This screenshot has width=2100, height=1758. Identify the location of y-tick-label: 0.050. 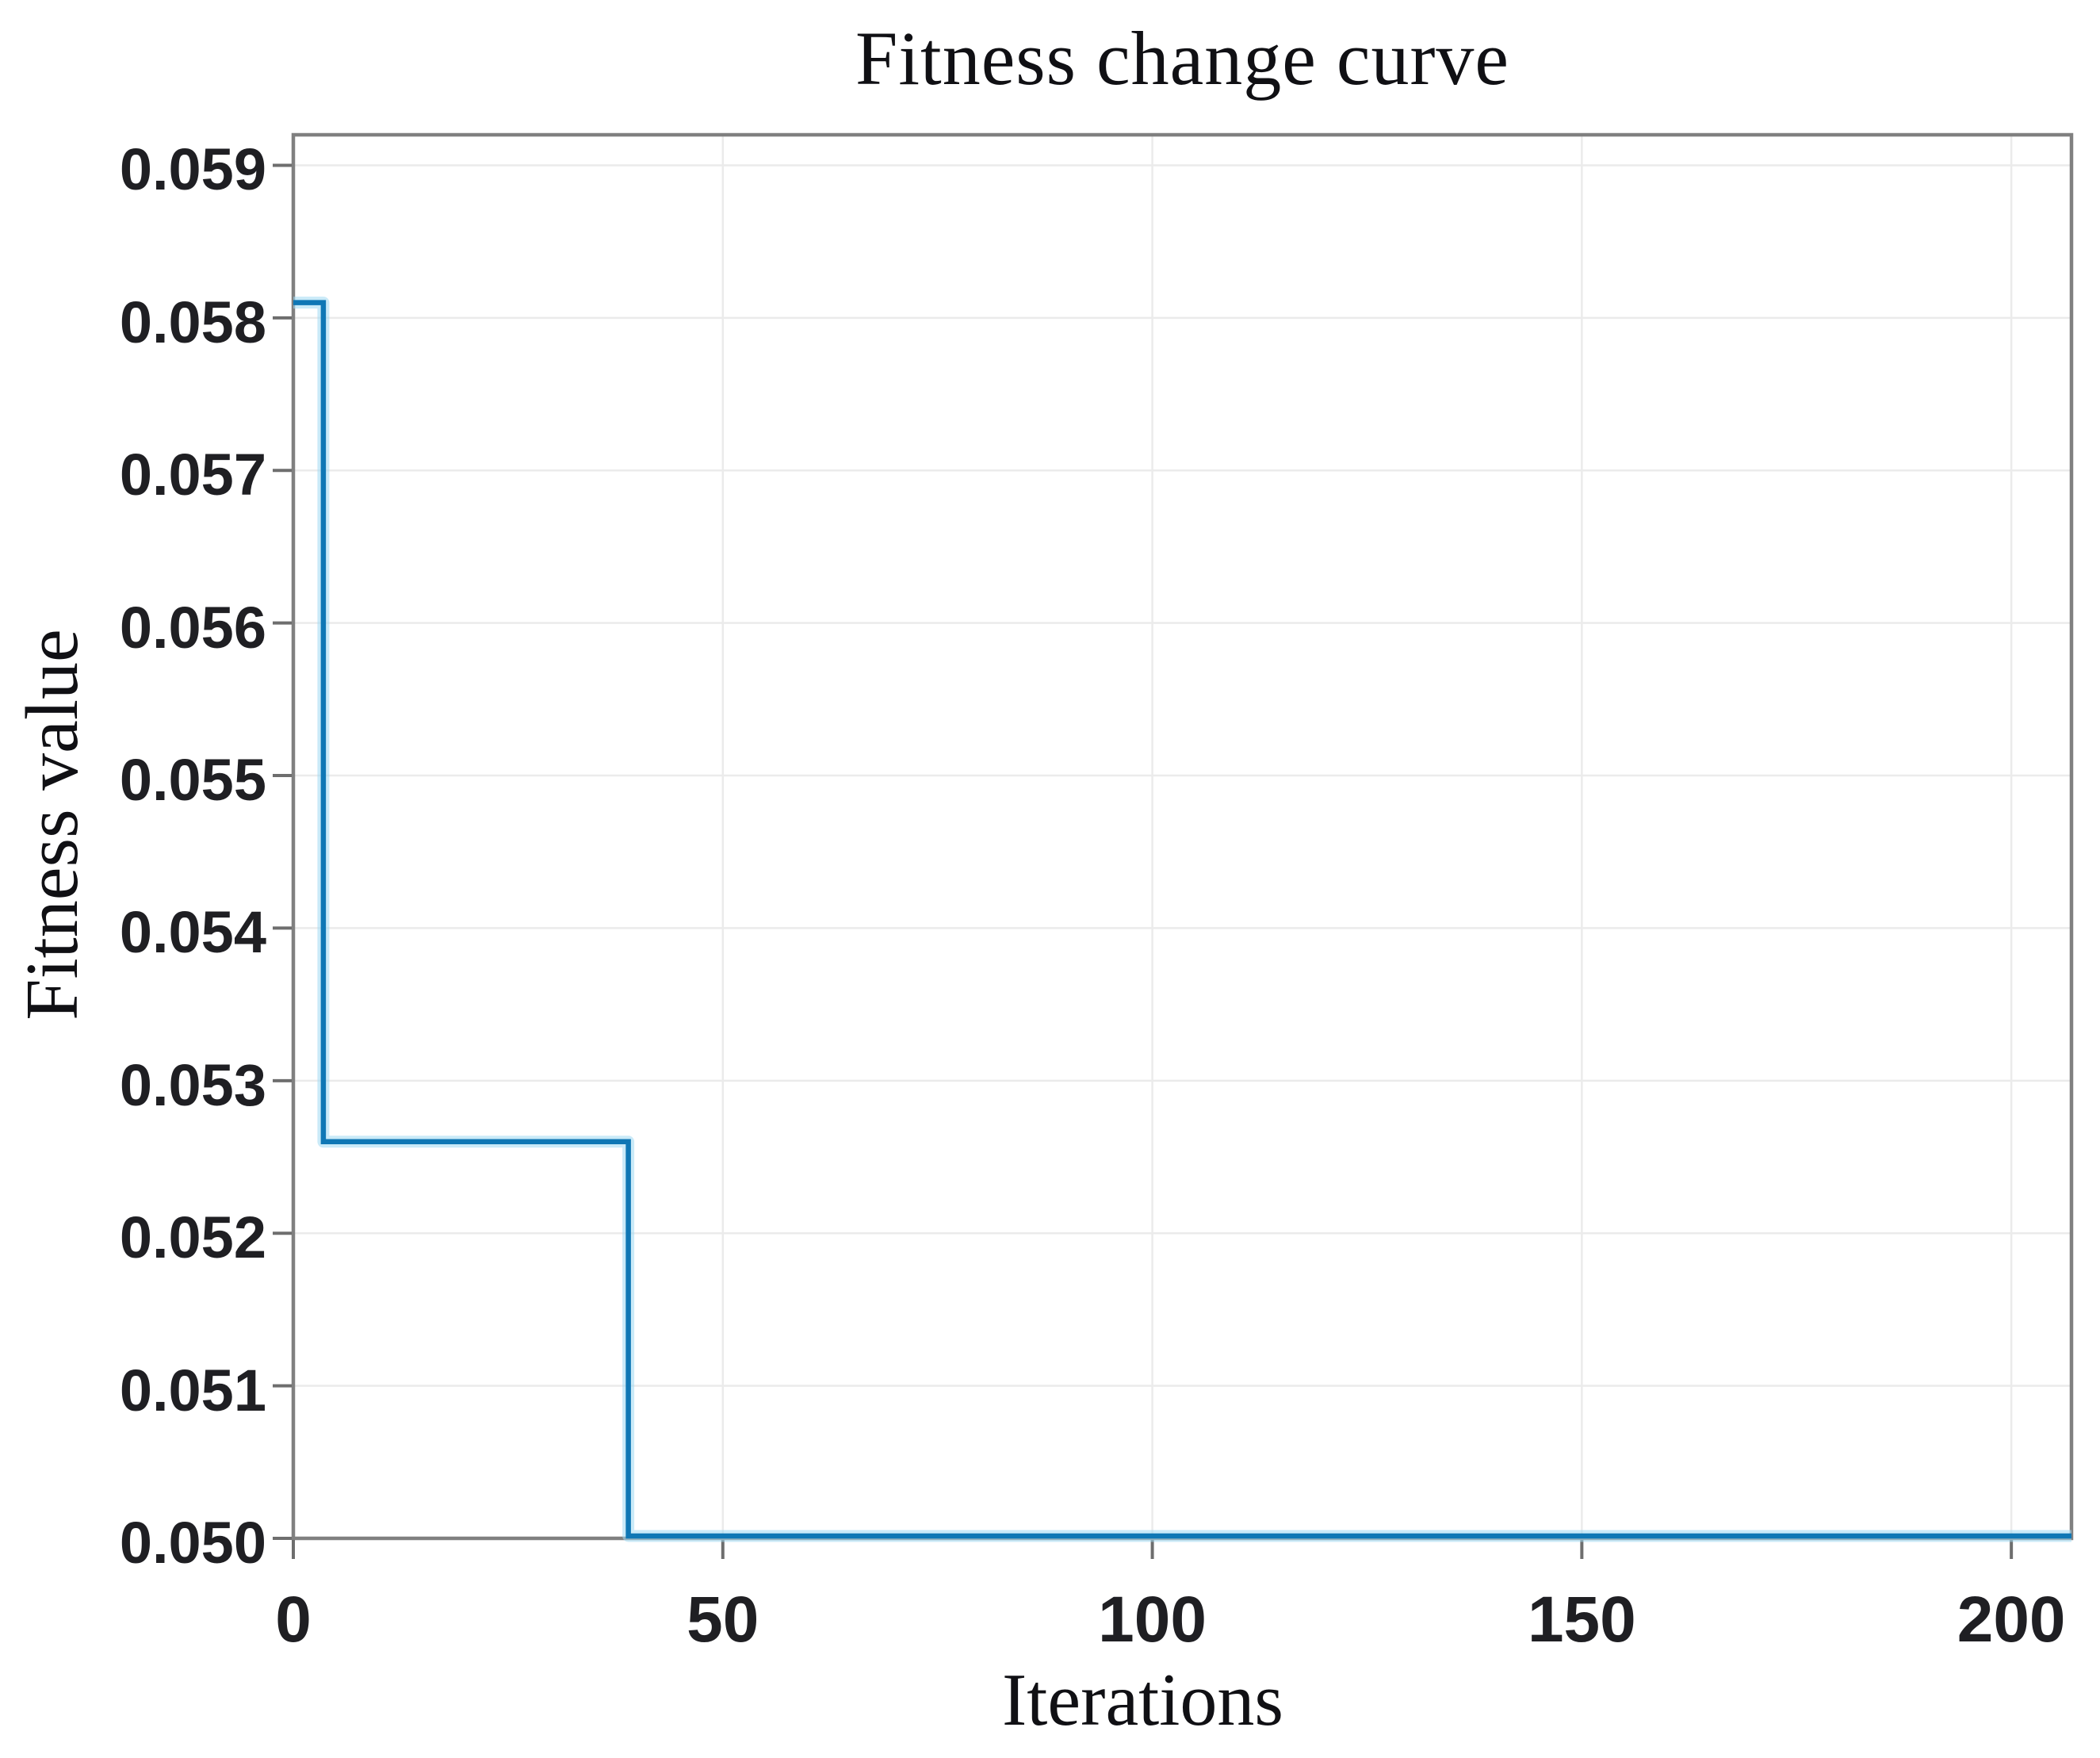
(192, 1543).